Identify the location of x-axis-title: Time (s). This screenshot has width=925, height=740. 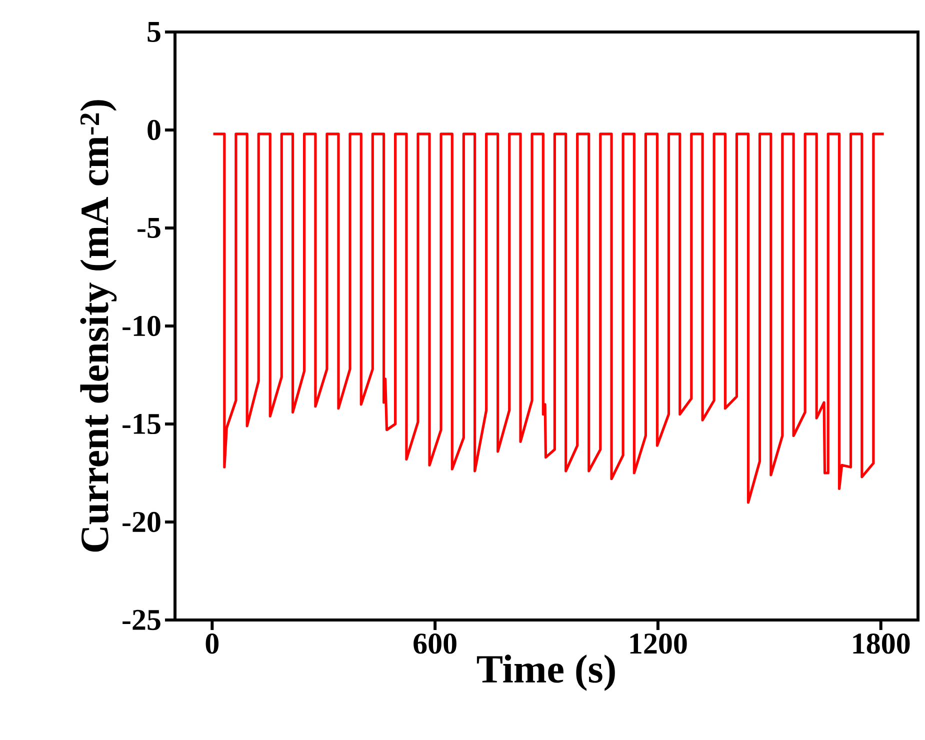
(545, 672).